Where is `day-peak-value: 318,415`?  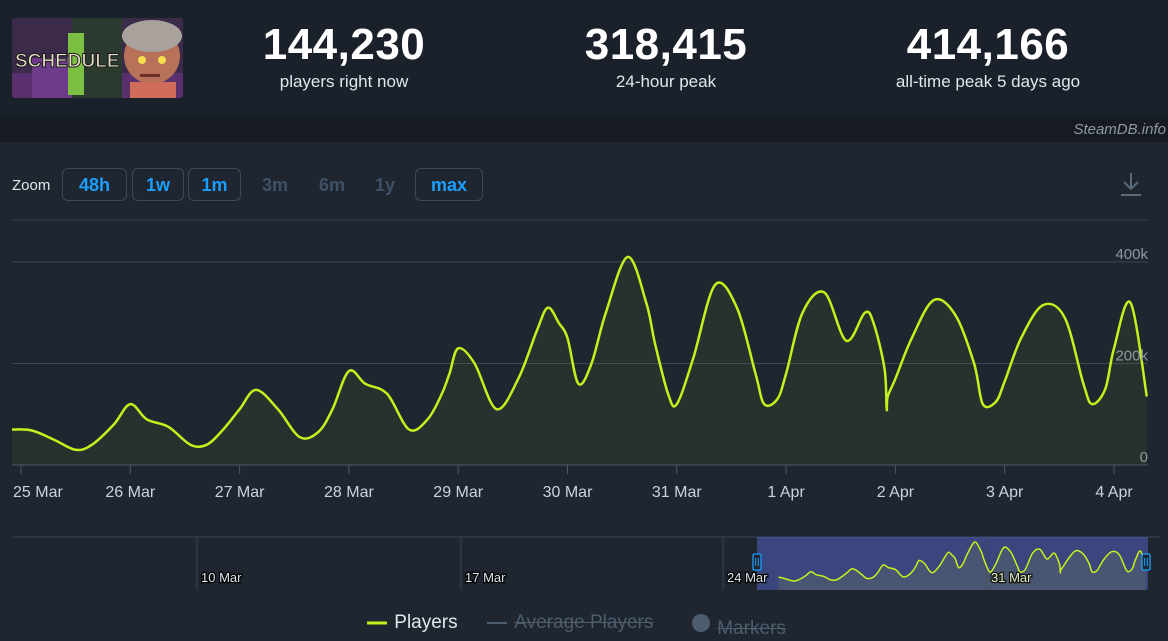 day-peak-value: 318,415 is located at coordinates (666, 44).